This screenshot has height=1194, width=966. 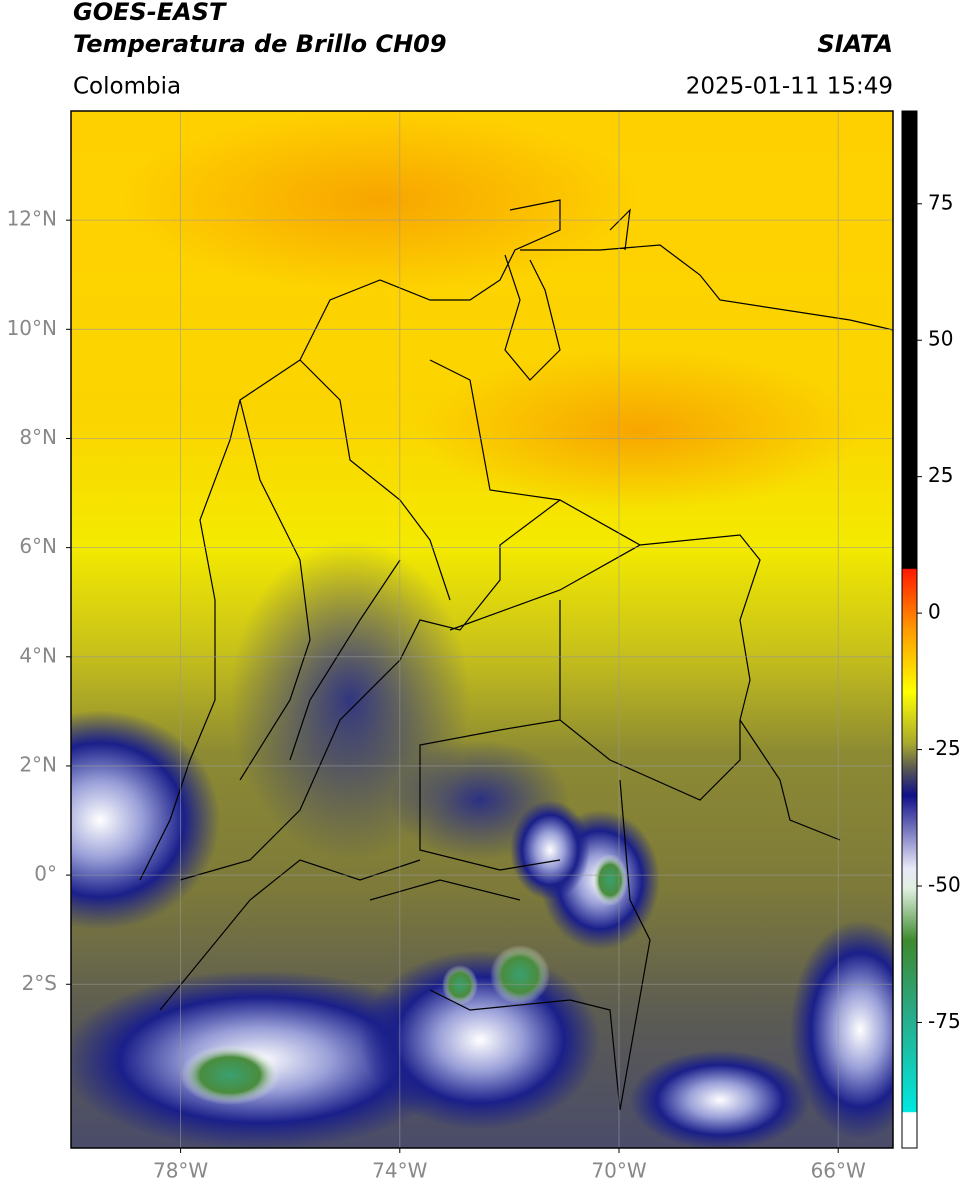 What do you see at coordinates (38, 437) in the screenshot?
I see `lat-tick-label: 8°N` at bounding box center [38, 437].